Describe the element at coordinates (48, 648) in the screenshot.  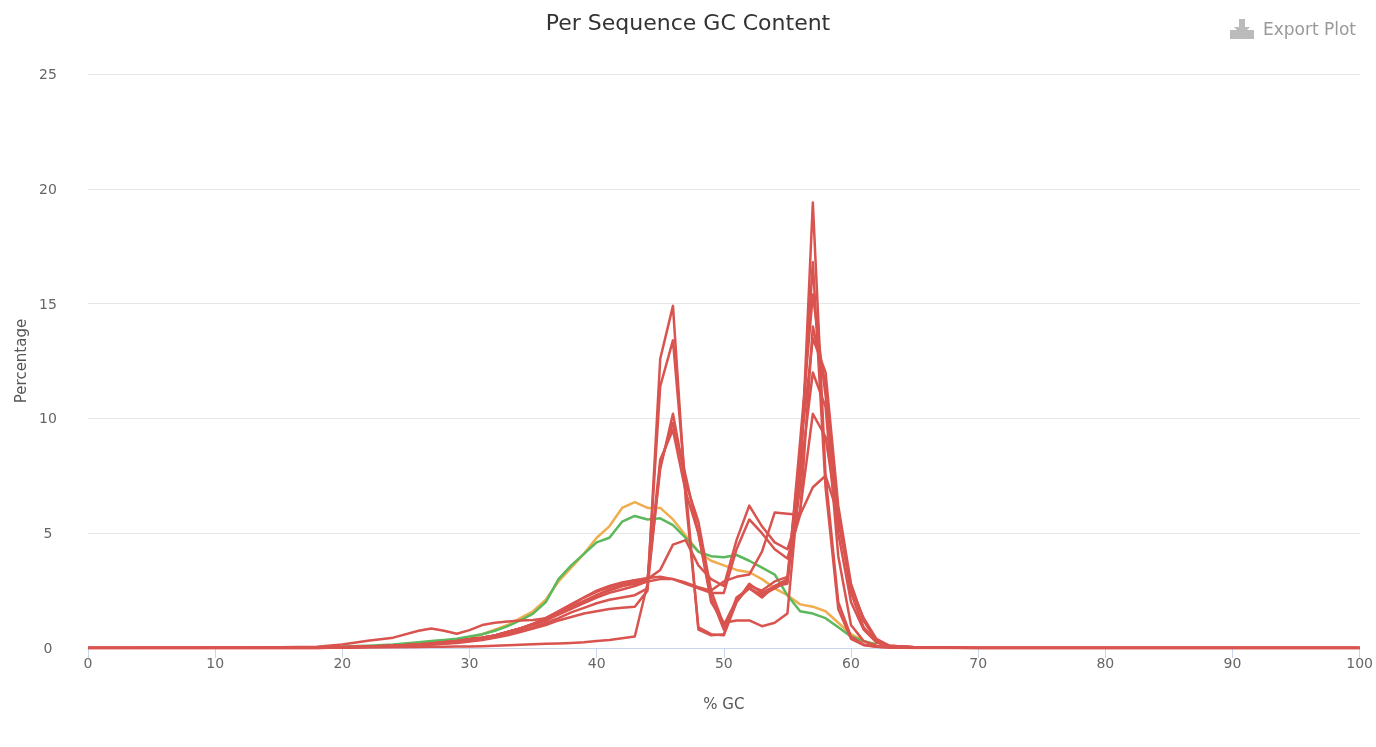
I see `y-tick-label: 0` at that location.